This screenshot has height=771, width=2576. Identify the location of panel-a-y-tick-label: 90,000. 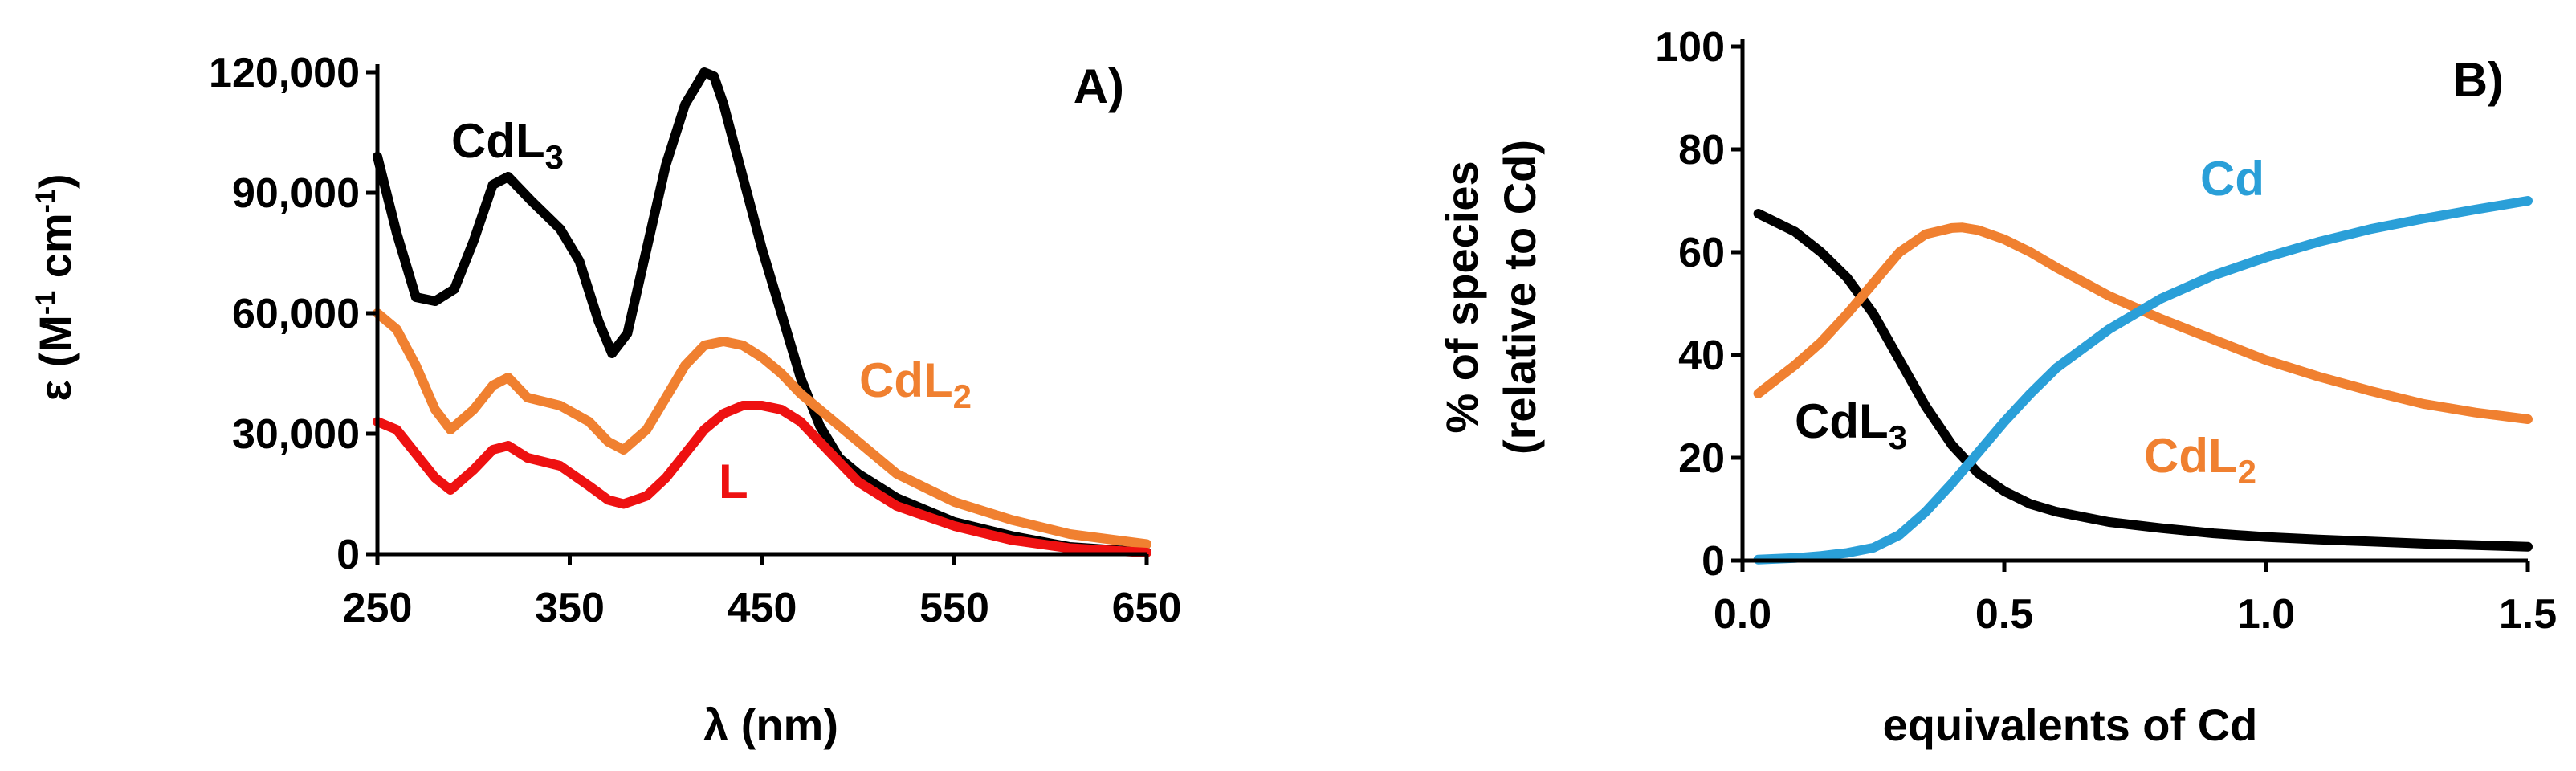
(296, 193).